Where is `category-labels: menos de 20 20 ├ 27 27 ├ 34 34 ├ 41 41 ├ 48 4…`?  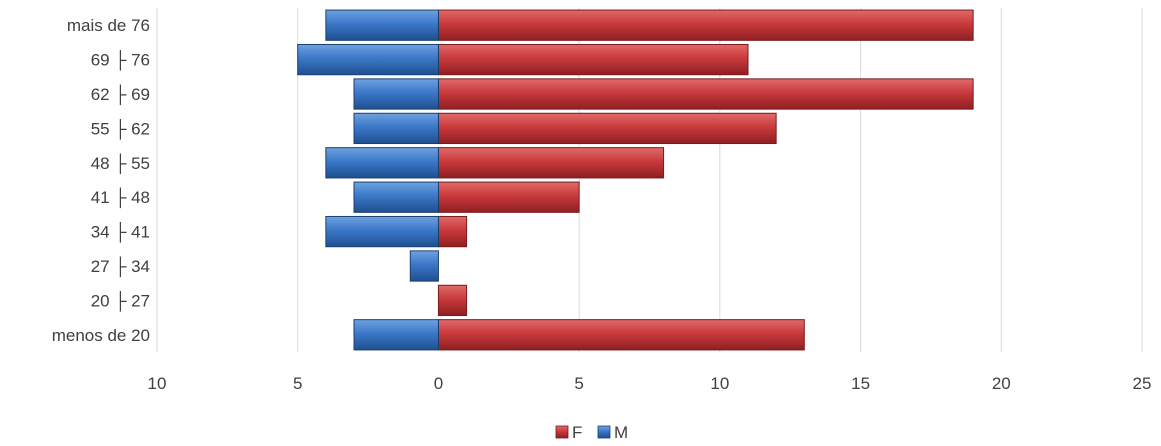 category-labels: menos de 20 20 ├ 27 27 ├ 34 34 ├ 41 41 ├ 48 4… is located at coordinates (101, 180).